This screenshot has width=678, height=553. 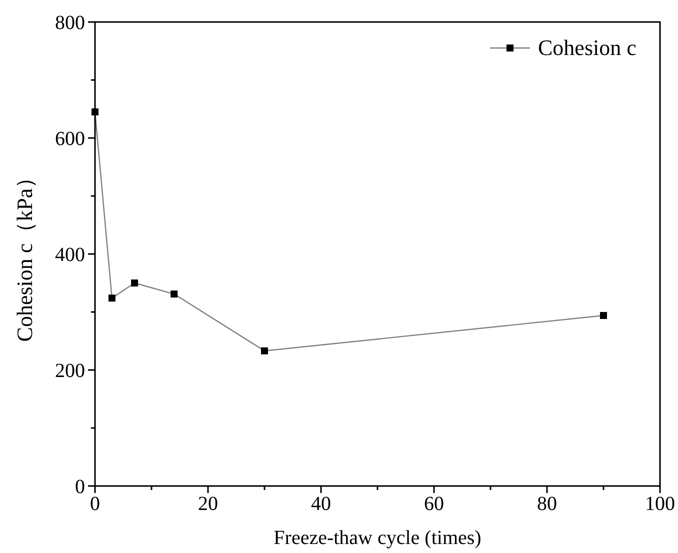 I want to click on x-tick-label: 100, so click(x=660, y=504).